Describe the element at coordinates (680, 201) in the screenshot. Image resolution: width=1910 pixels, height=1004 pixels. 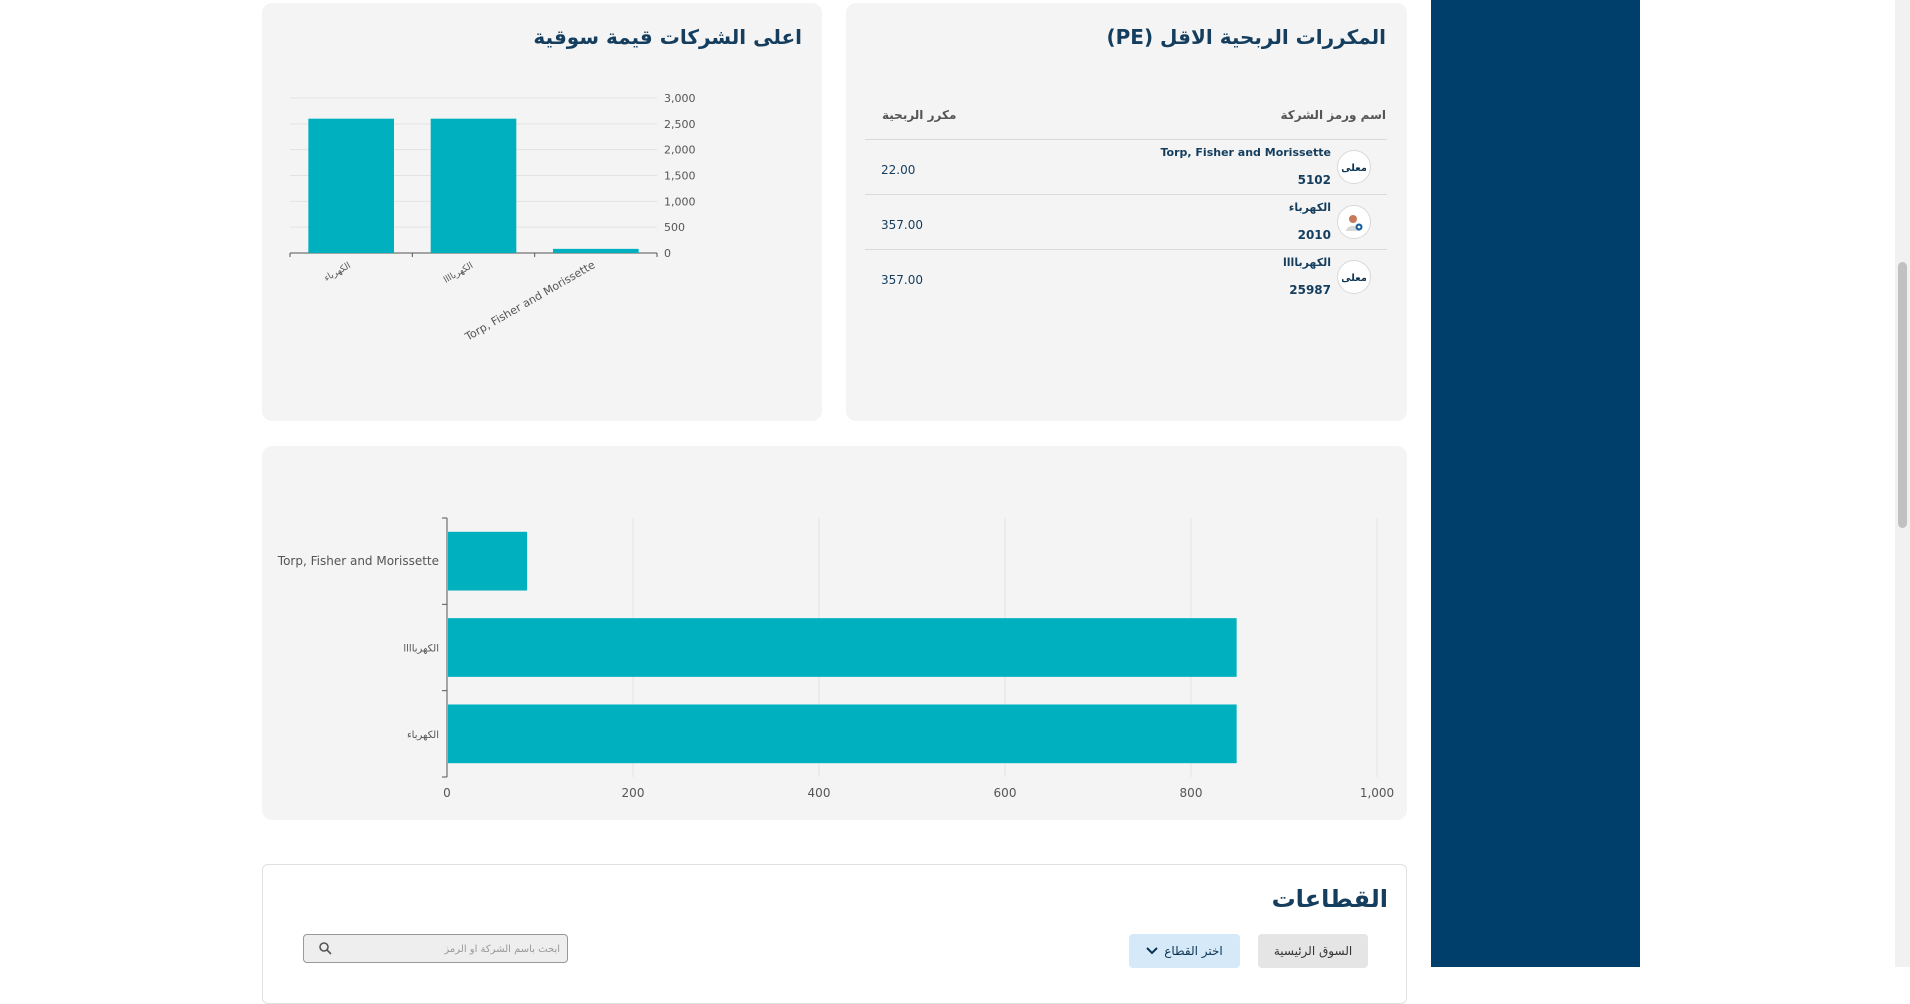
I see `y-tick-label: 1,000` at that location.